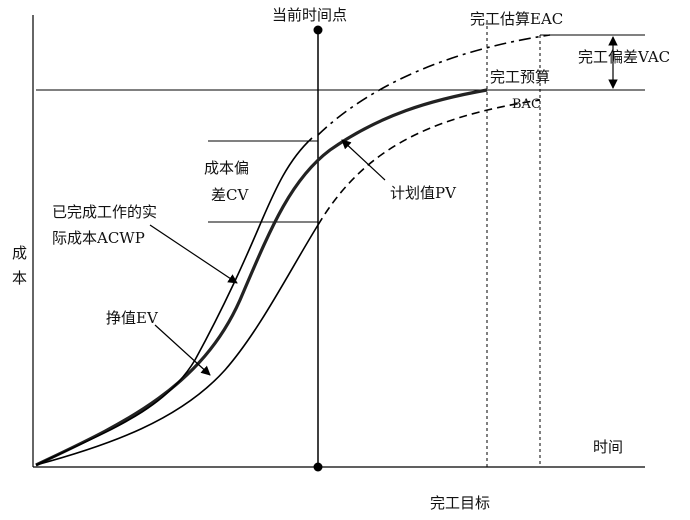 Image resolution: width=690 pixels, height=520 pixels. I want to click on ev-projection, so click(429, 162).